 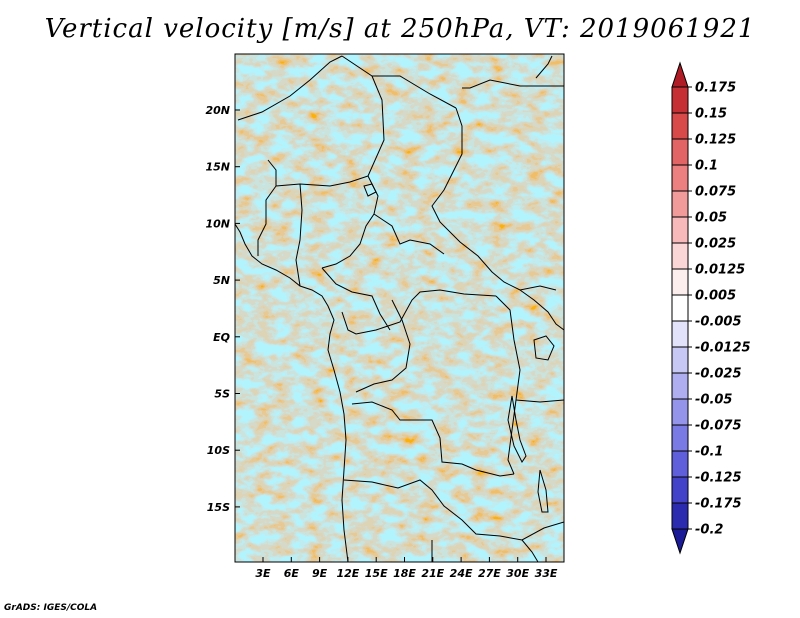 What do you see at coordinates (718, 322) in the screenshot?
I see `colorbar-label: -0.005` at bounding box center [718, 322].